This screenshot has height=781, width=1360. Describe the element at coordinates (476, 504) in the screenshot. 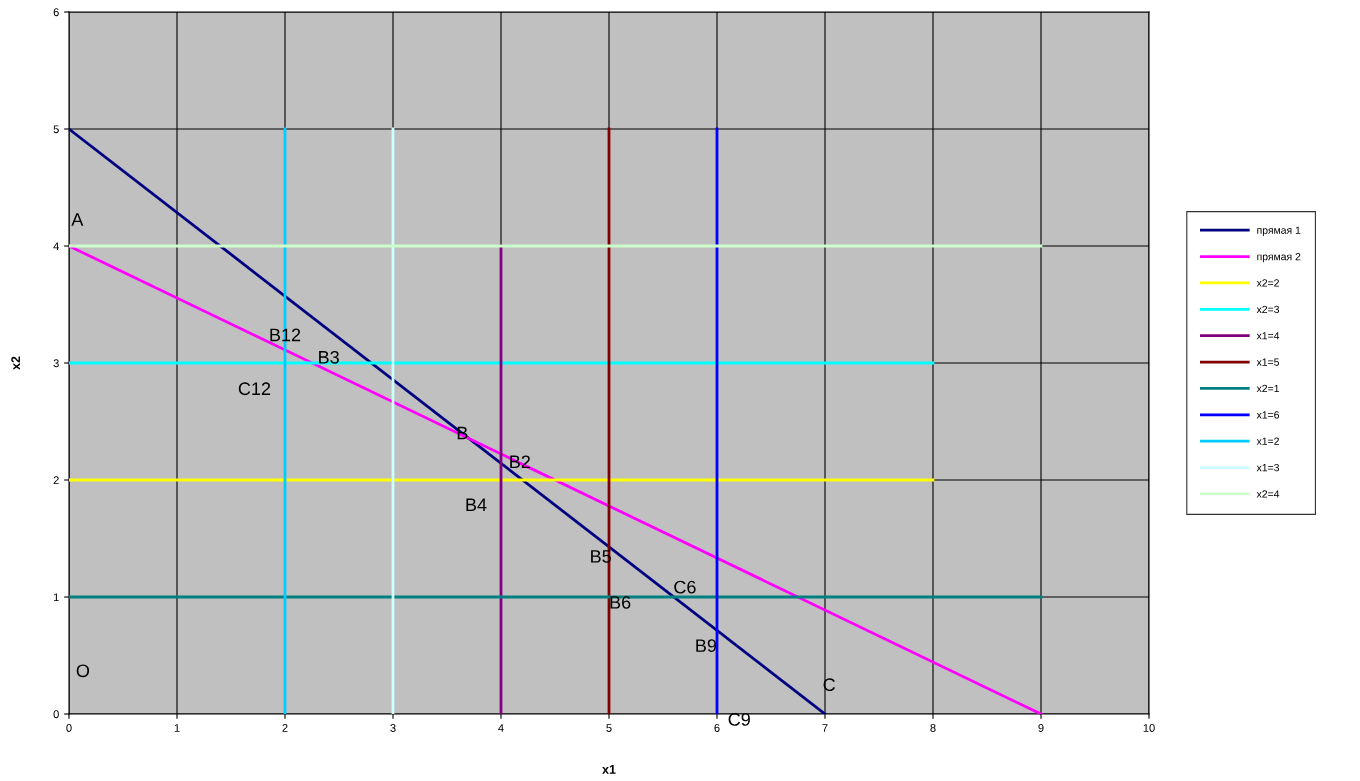

I see `annotation: B4` at that location.